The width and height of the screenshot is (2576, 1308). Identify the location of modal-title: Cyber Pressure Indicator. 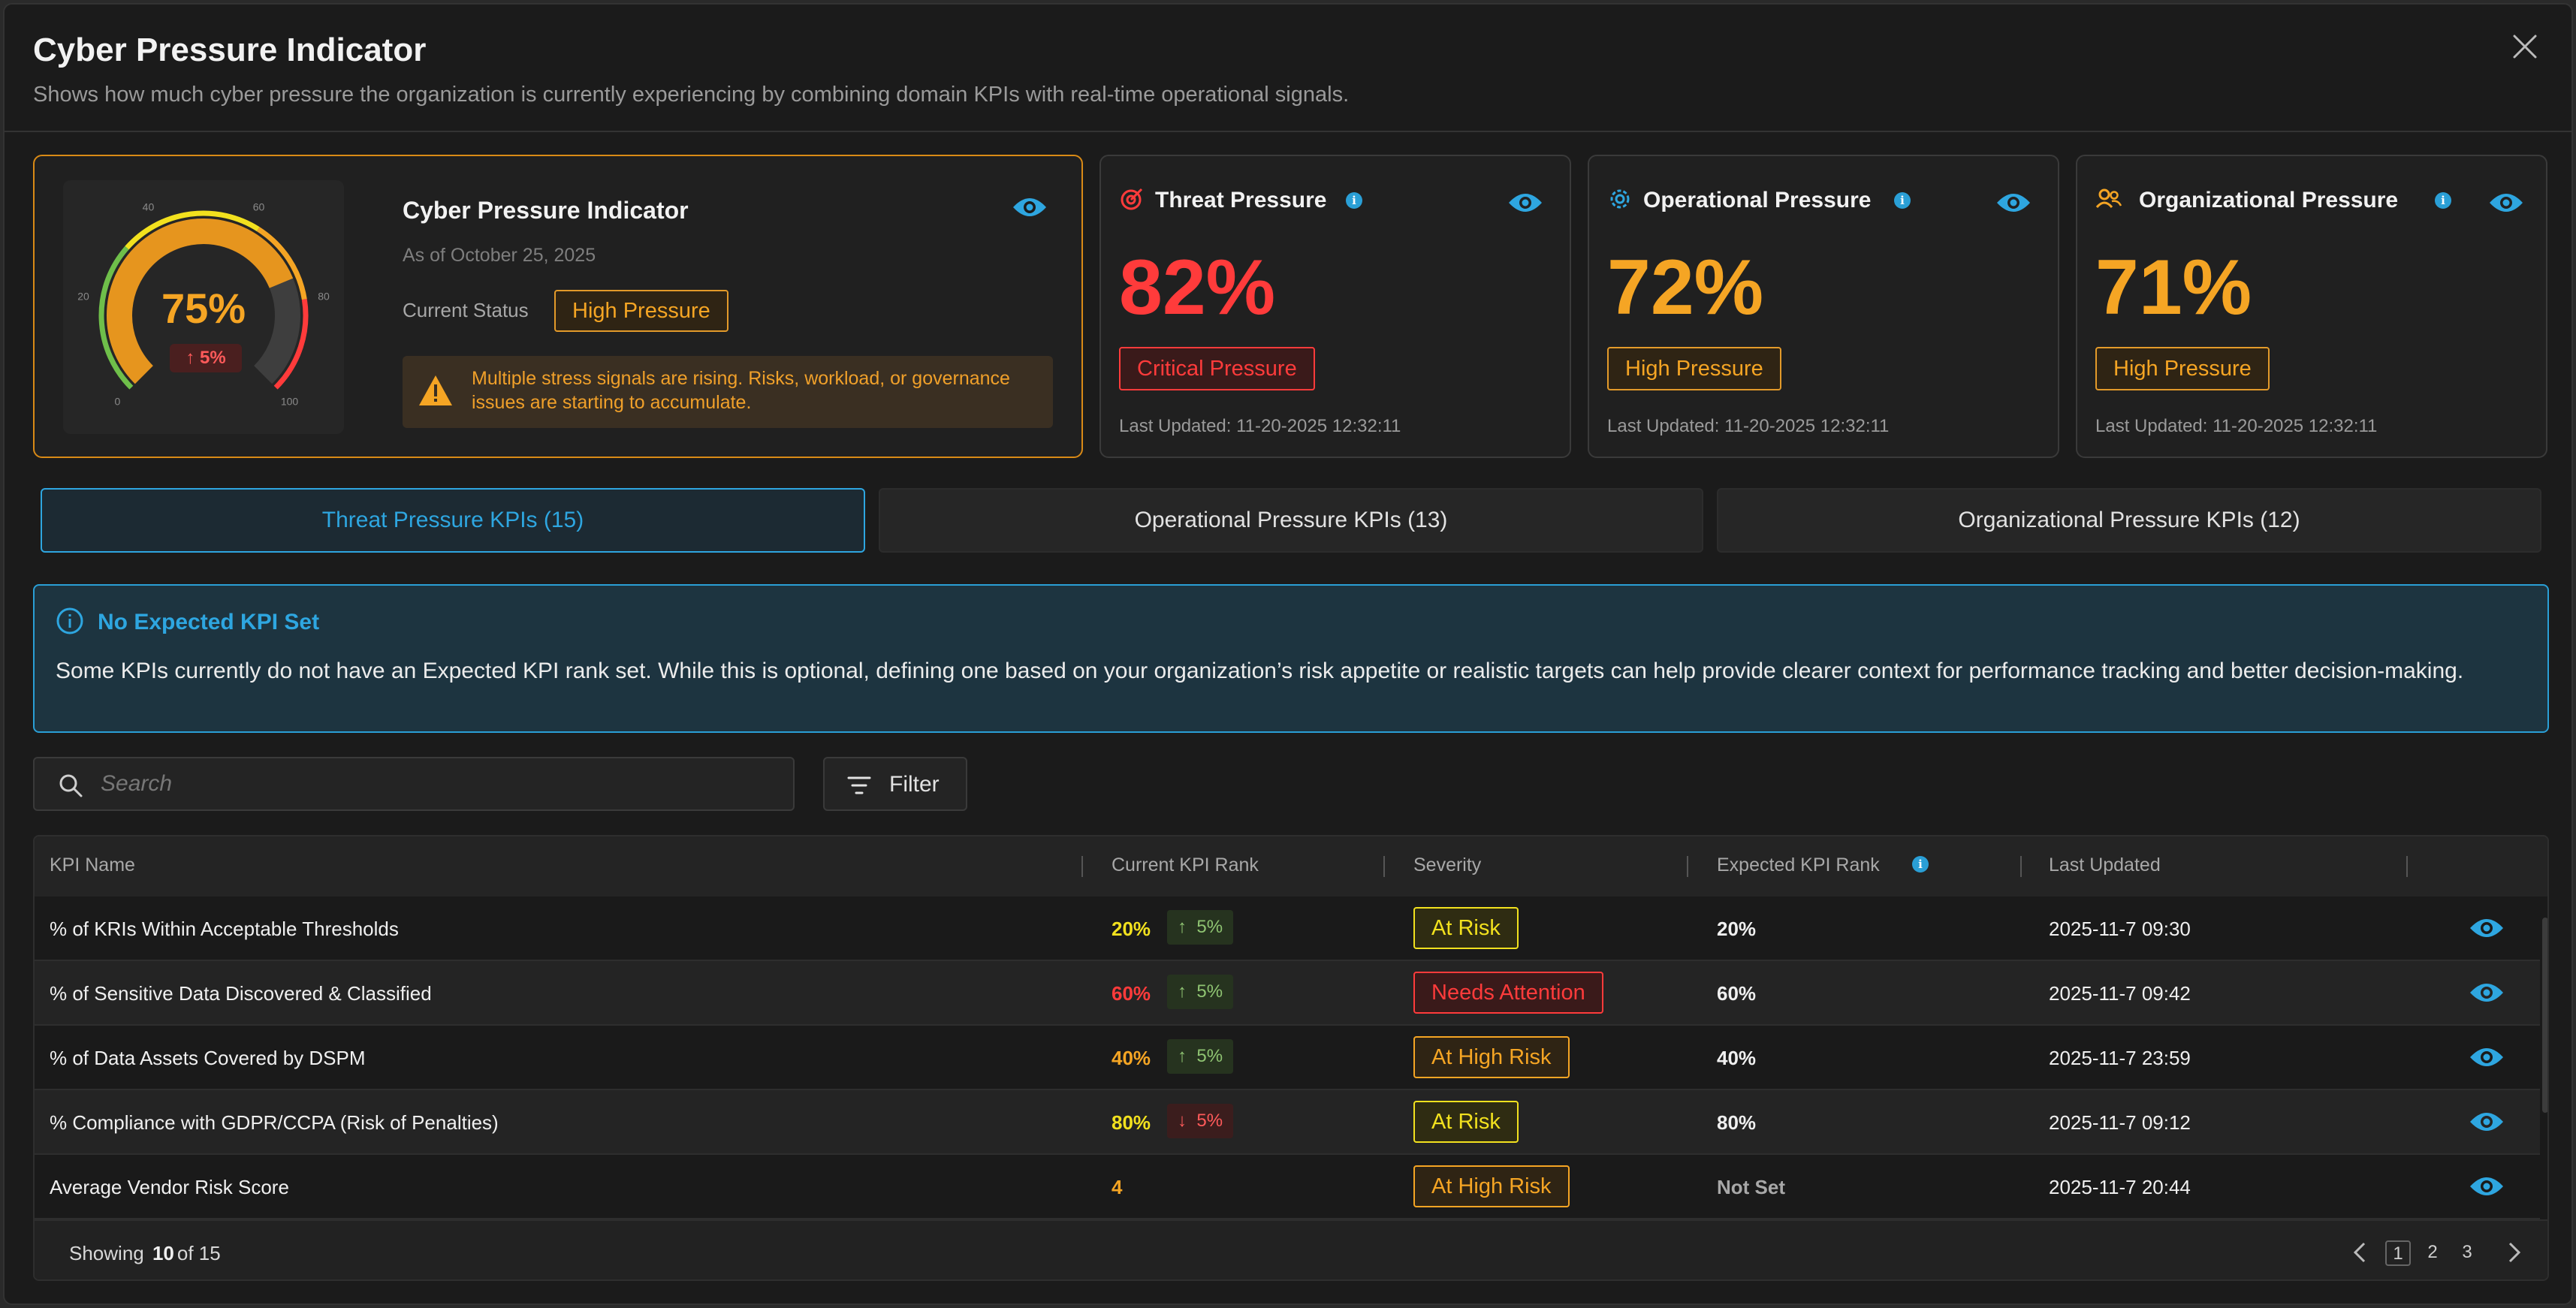
(230, 50).